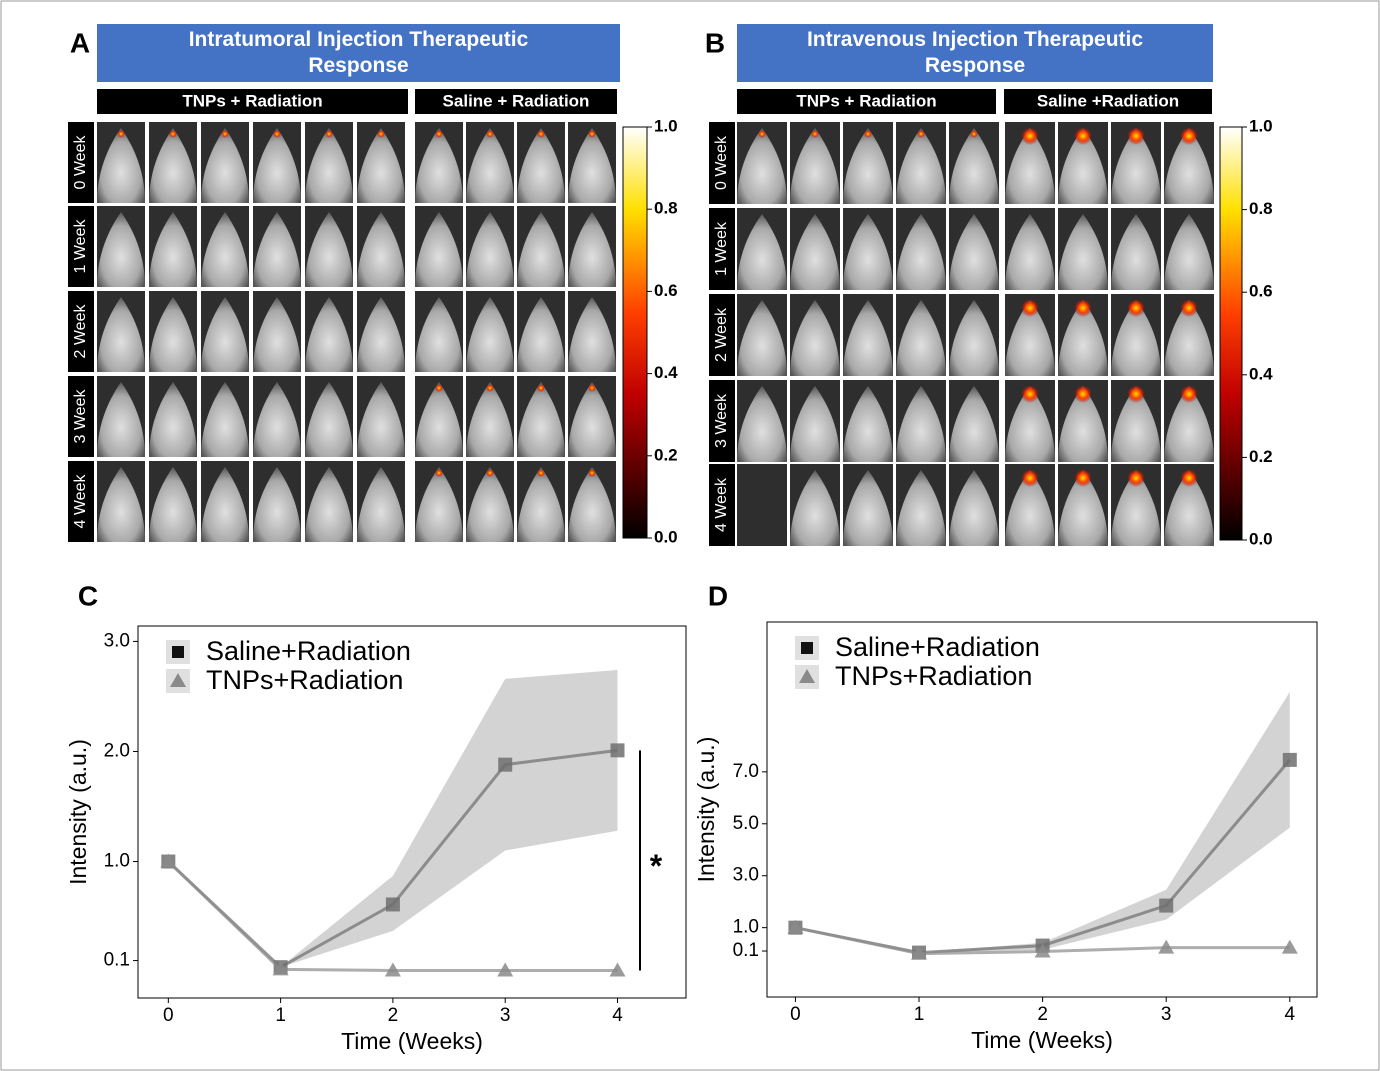 This screenshot has height=1071, width=1380. What do you see at coordinates (178, 680) in the screenshot?
I see `legend-marker` at bounding box center [178, 680].